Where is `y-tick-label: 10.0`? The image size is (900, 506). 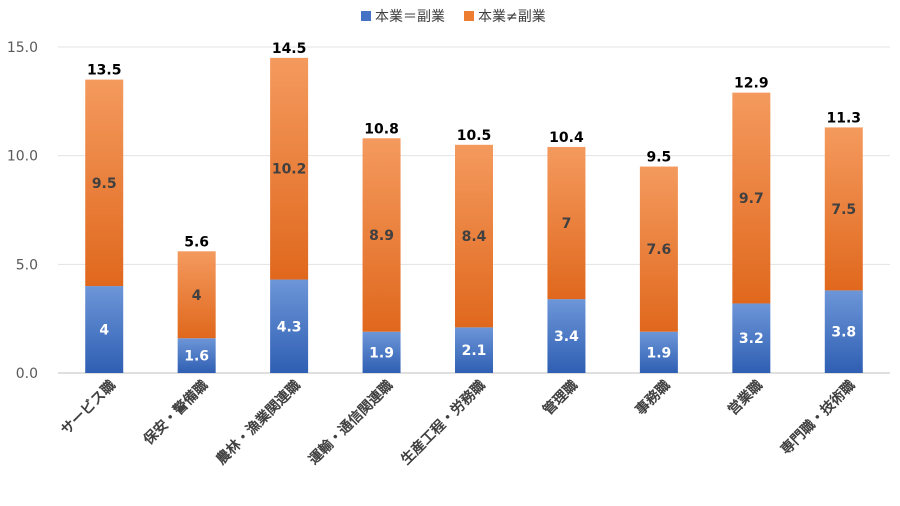
y-tick-label: 10.0 is located at coordinates (22, 157).